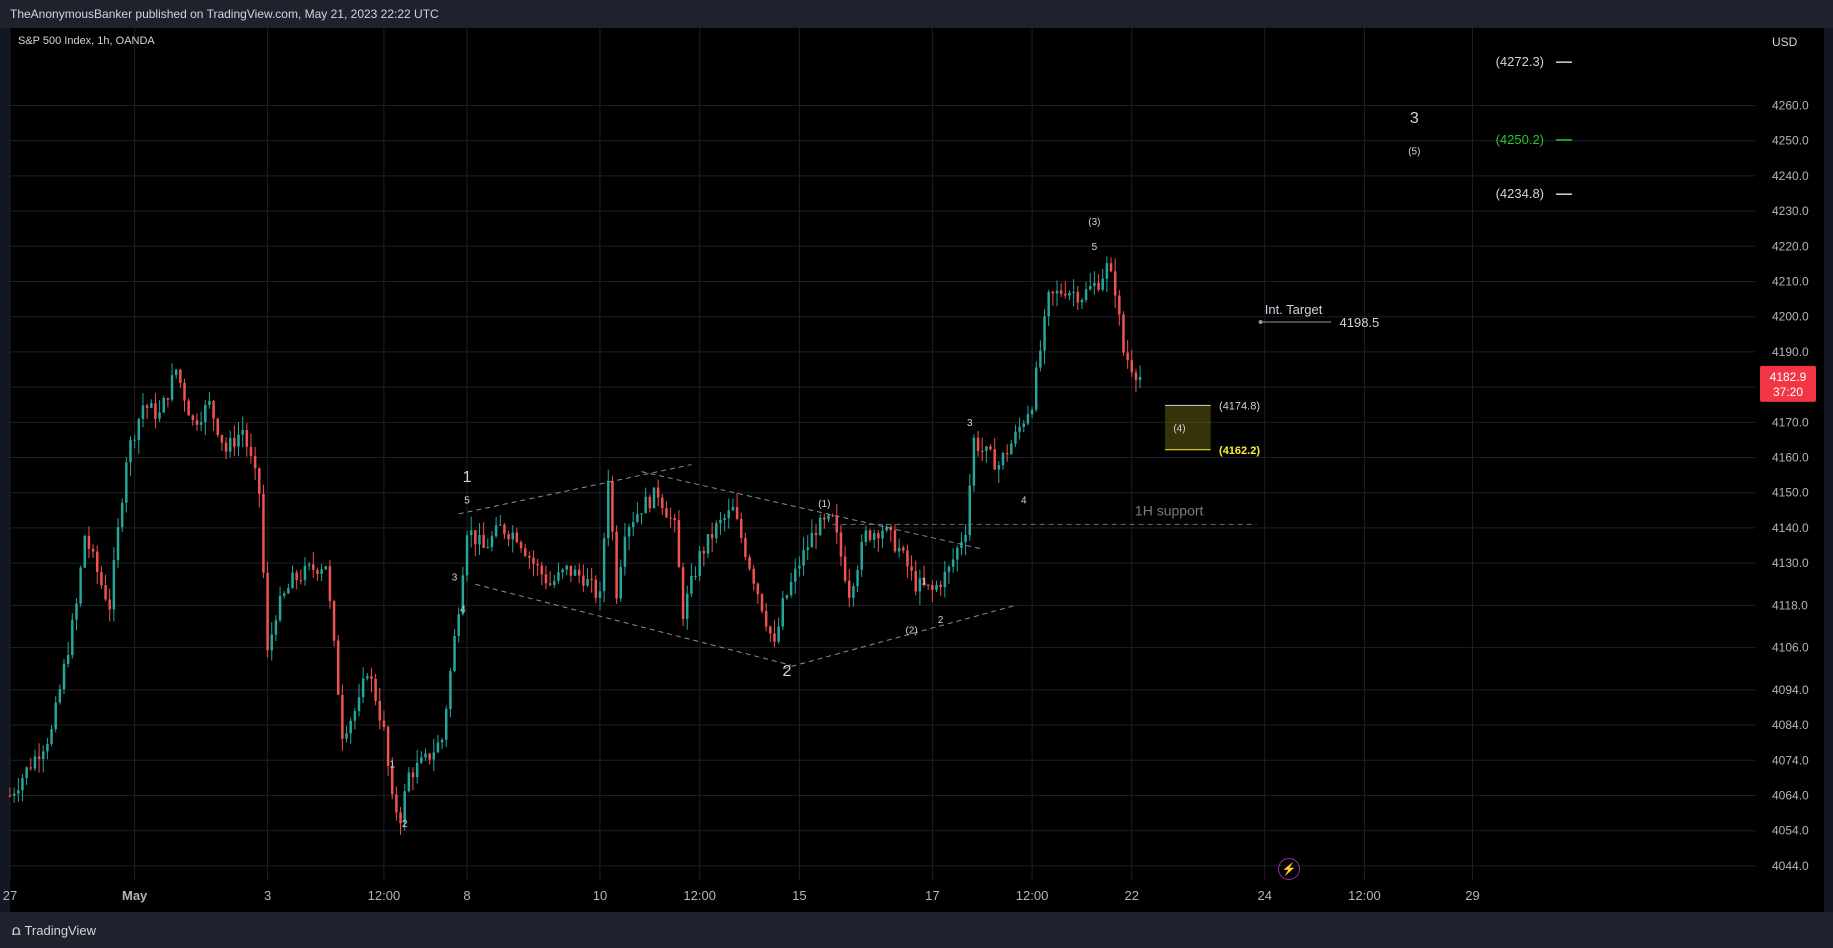  I want to click on lightning-icon: ⚡, so click(1289, 869).